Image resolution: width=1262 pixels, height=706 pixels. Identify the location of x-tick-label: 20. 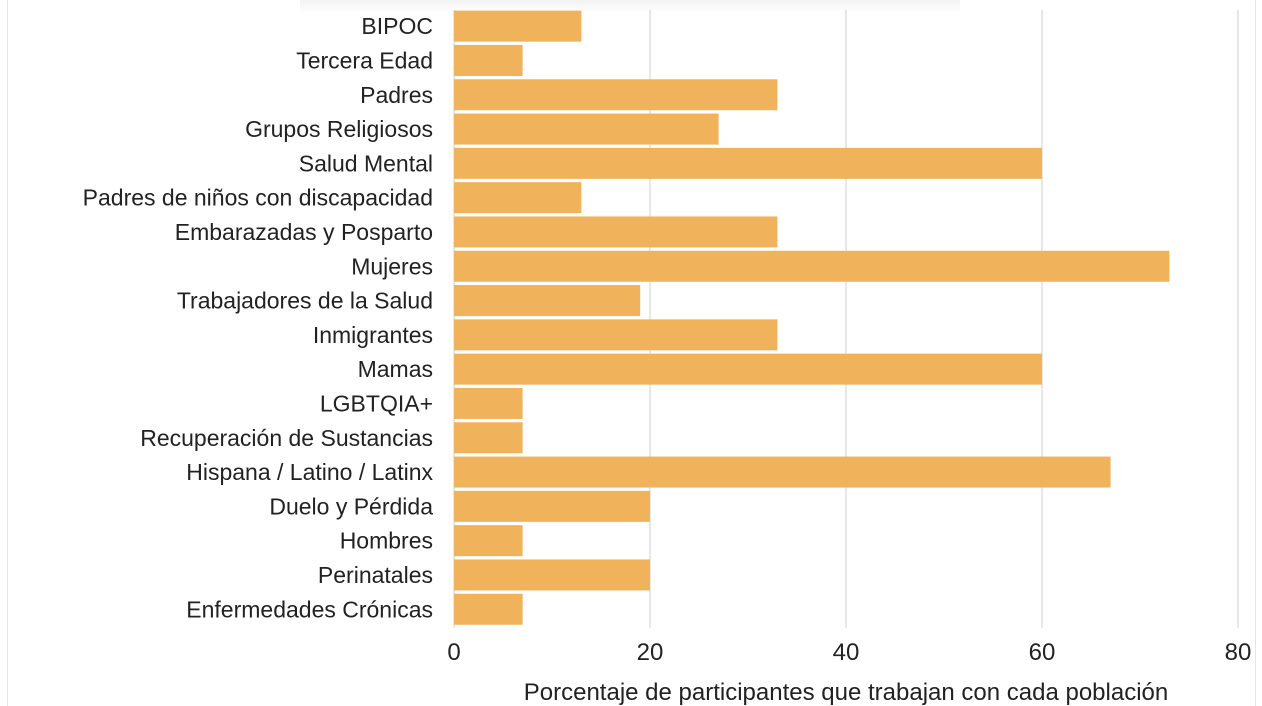
(650, 652).